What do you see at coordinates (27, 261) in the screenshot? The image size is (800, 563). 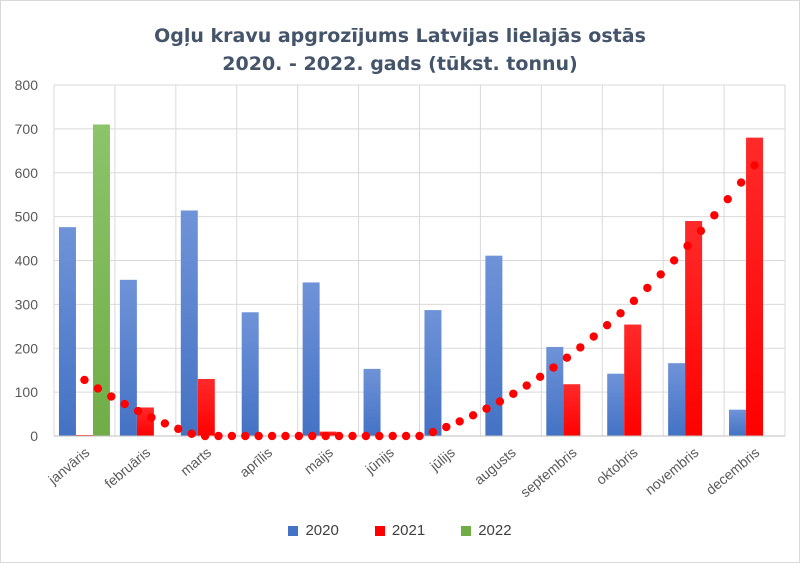 I see `y-tick-label: 400` at bounding box center [27, 261].